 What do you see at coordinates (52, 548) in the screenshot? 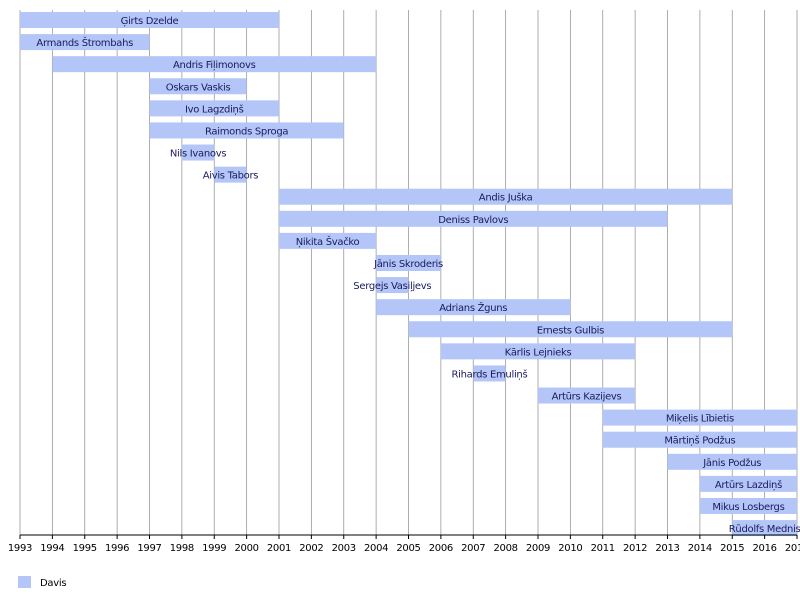
I see `x-tick-label: 1994` at bounding box center [52, 548].